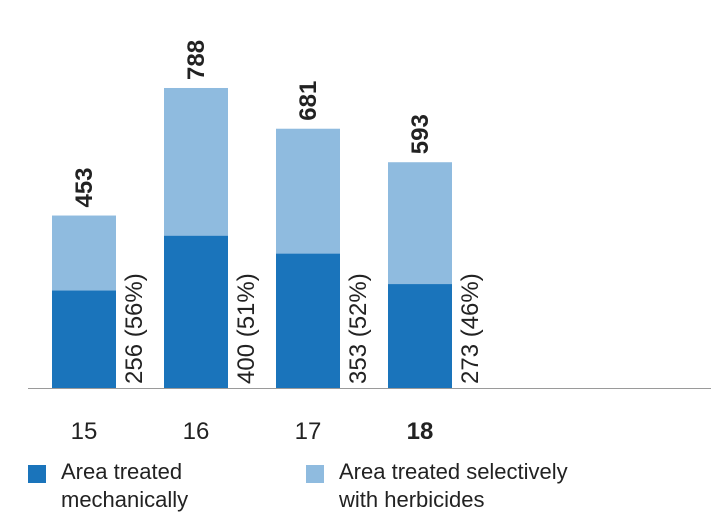  Describe the element at coordinates (84, 431) in the screenshot. I see `x-tick-label: 15` at that location.